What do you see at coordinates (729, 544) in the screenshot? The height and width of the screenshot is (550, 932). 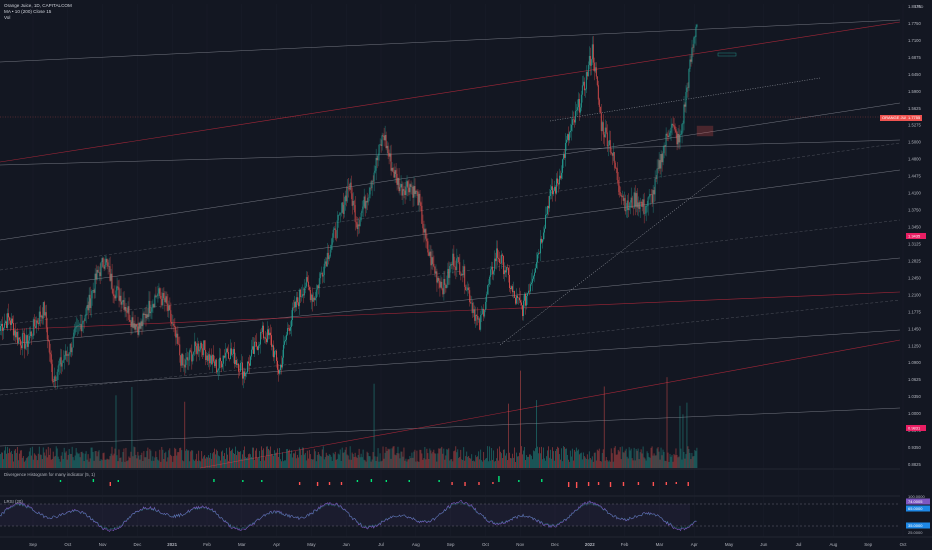 I see `x-tick-label: May` at bounding box center [729, 544].